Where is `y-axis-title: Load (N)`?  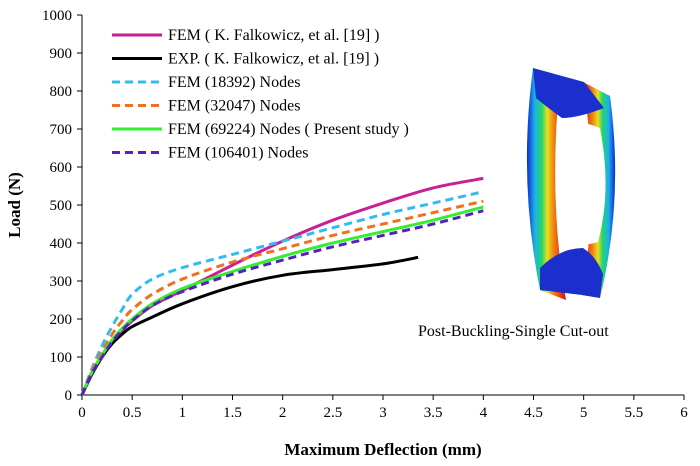
y-axis-title: Load (N) is located at coordinates (14, 205).